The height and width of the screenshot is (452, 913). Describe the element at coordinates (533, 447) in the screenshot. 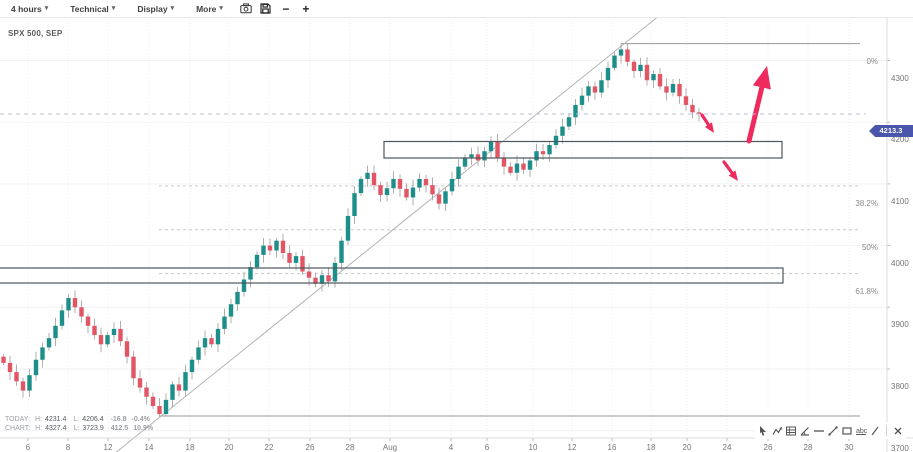

I see `time-label: 10` at that location.